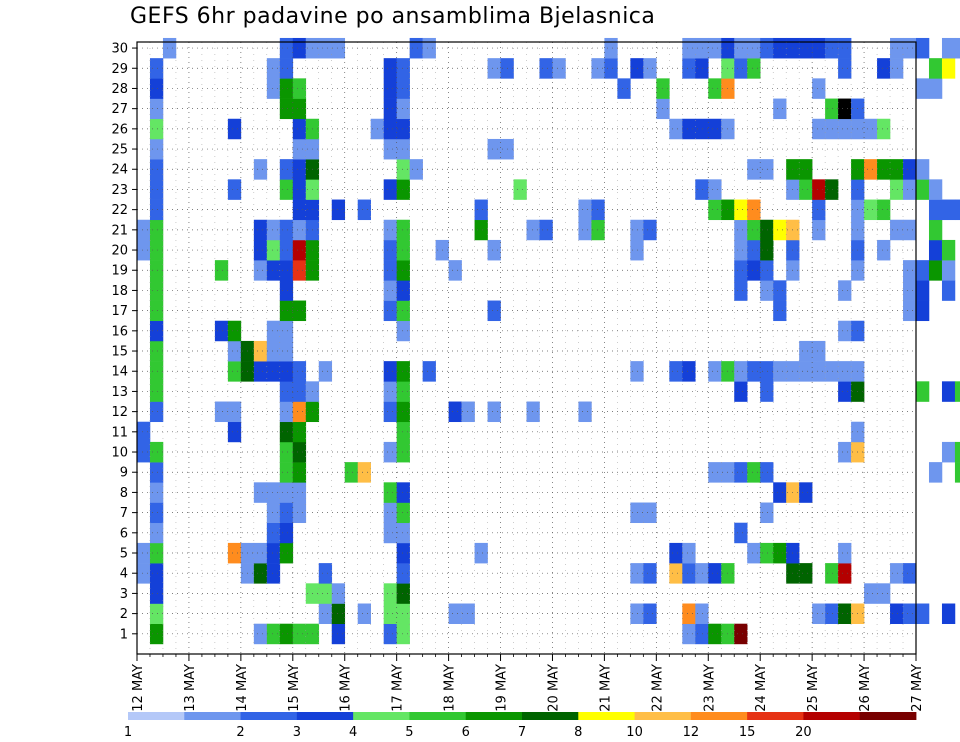 The height and width of the screenshot is (742, 960). Describe the element at coordinates (119, 210) in the screenshot. I see `y-tick-label: 22` at that location.